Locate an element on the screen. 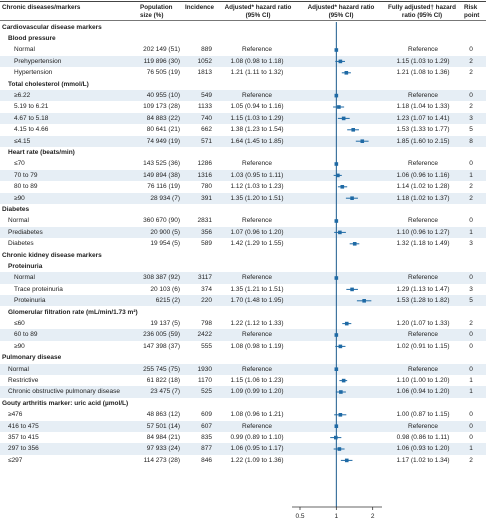 The width and height of the screenshot is (486, 521). population-cell: 84 883 (22) is located at coordinates (163, 118).